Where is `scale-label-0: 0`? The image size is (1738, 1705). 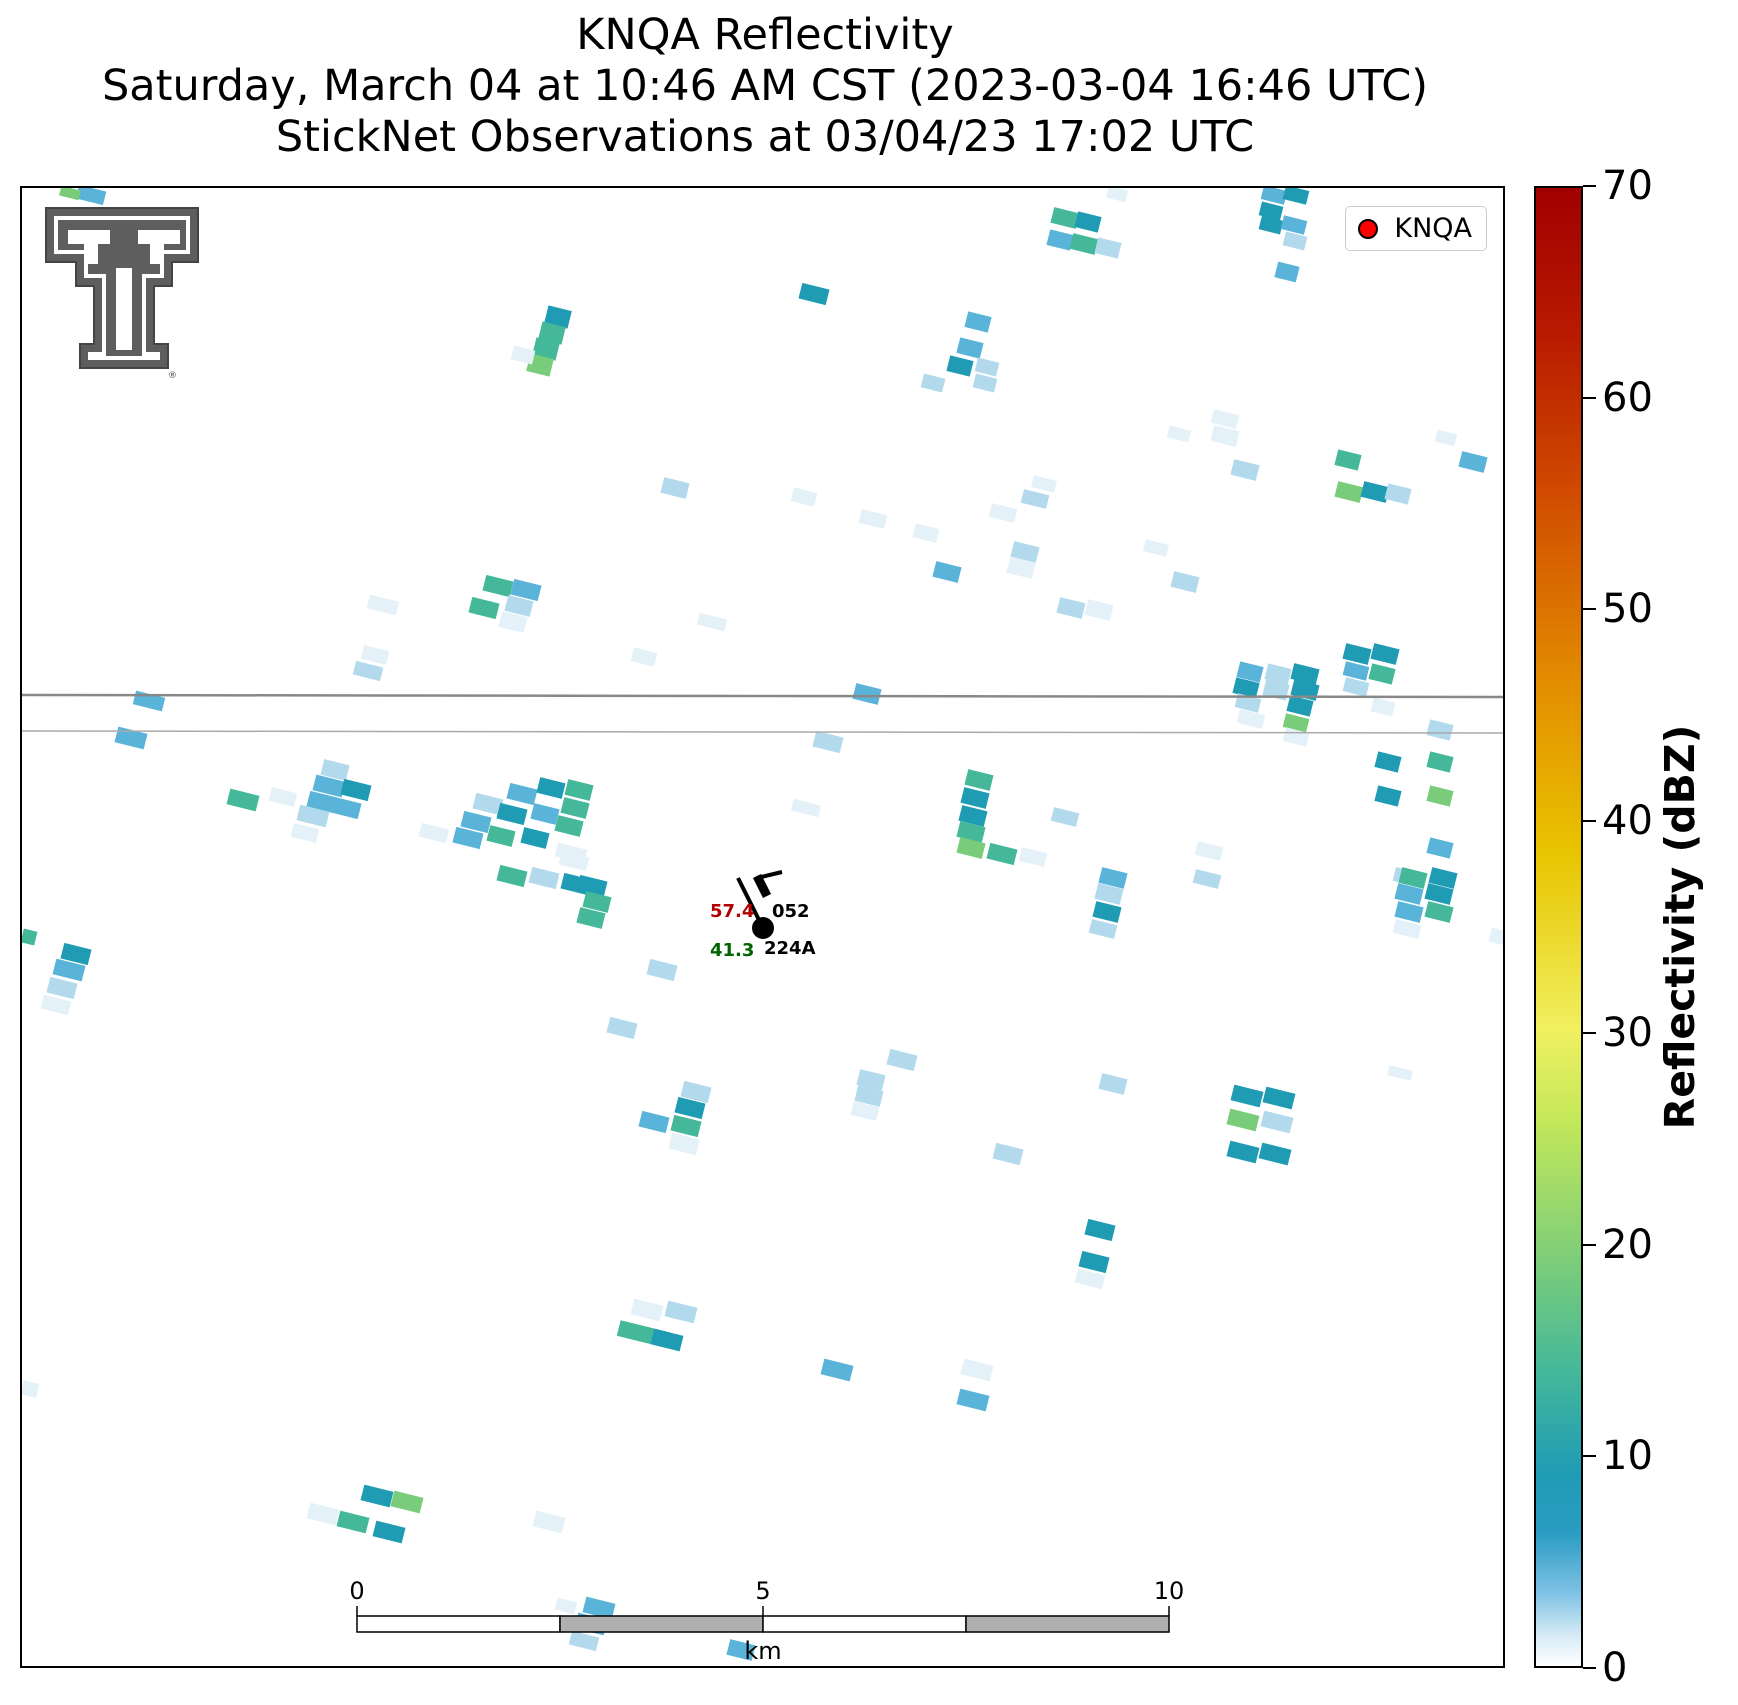 scale-label-0: 0 is located at coordinates (356, 1591).